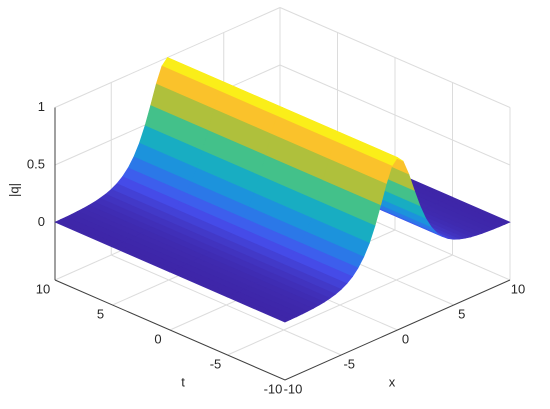 The width and height of the screenshot is (550, 409). I want to click on t-tick-label: 10, so click(43, 288).